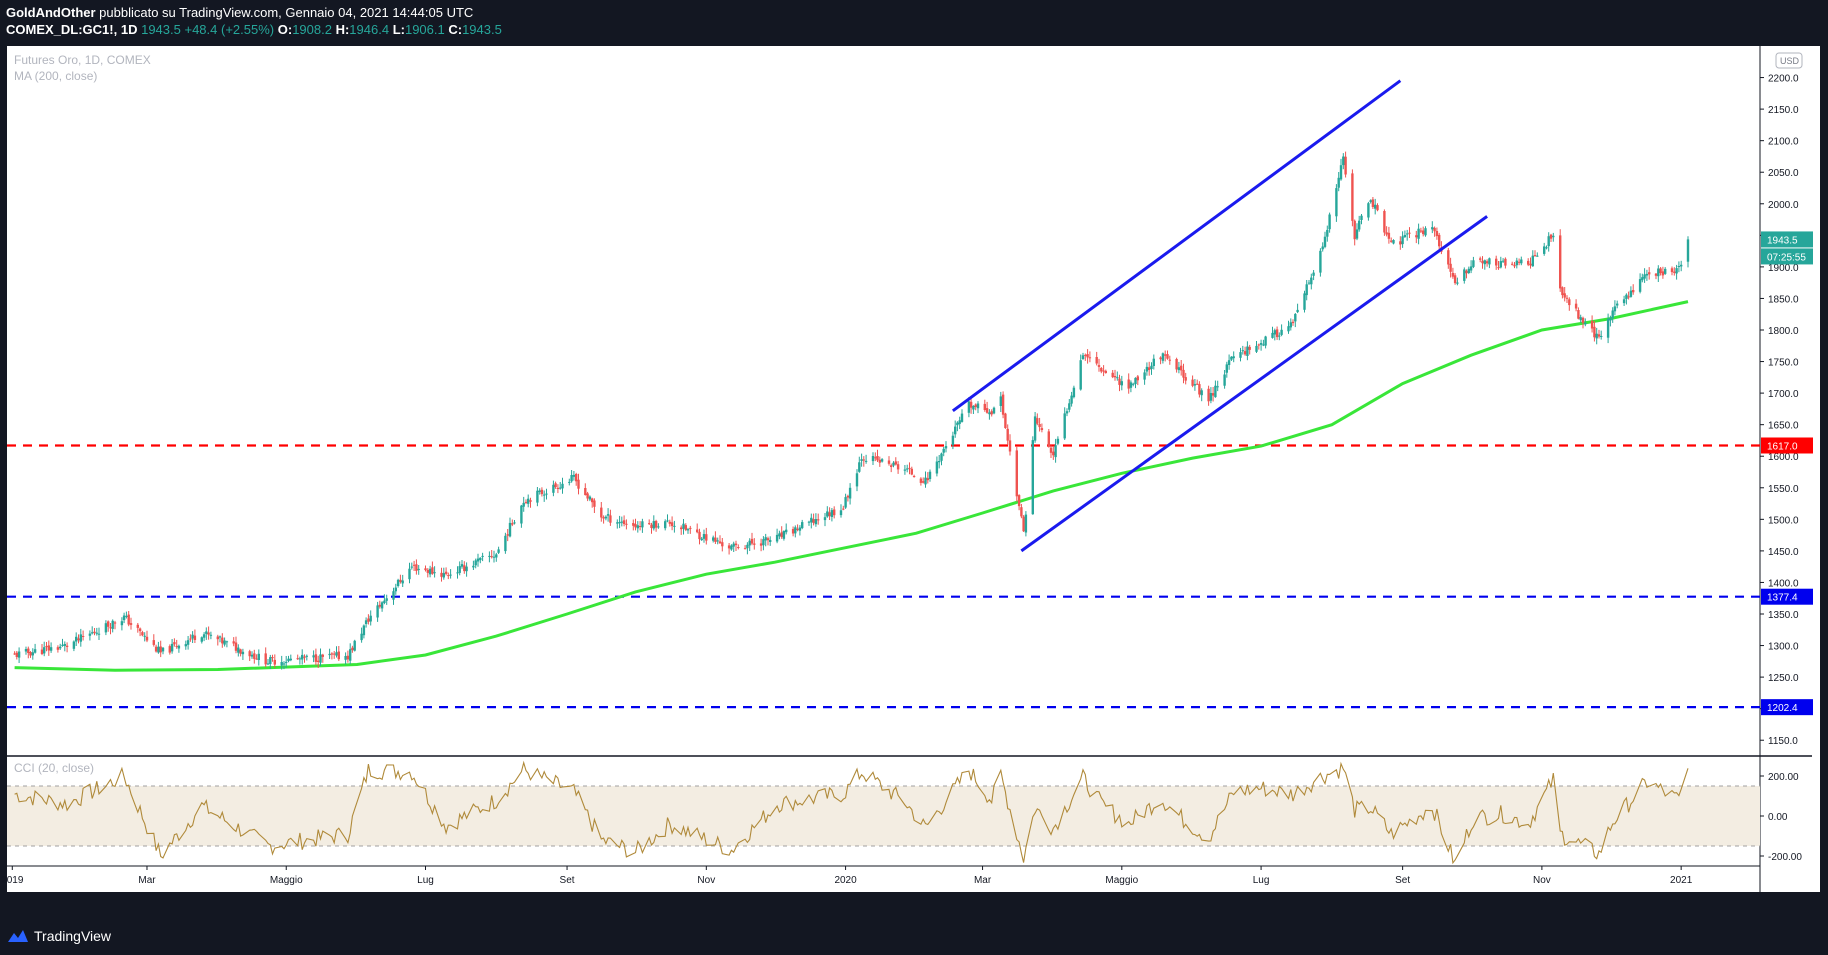  Describe the element at coordinates (424, 29) in the screenshot. I see `low-value: 1906.1` at that location.